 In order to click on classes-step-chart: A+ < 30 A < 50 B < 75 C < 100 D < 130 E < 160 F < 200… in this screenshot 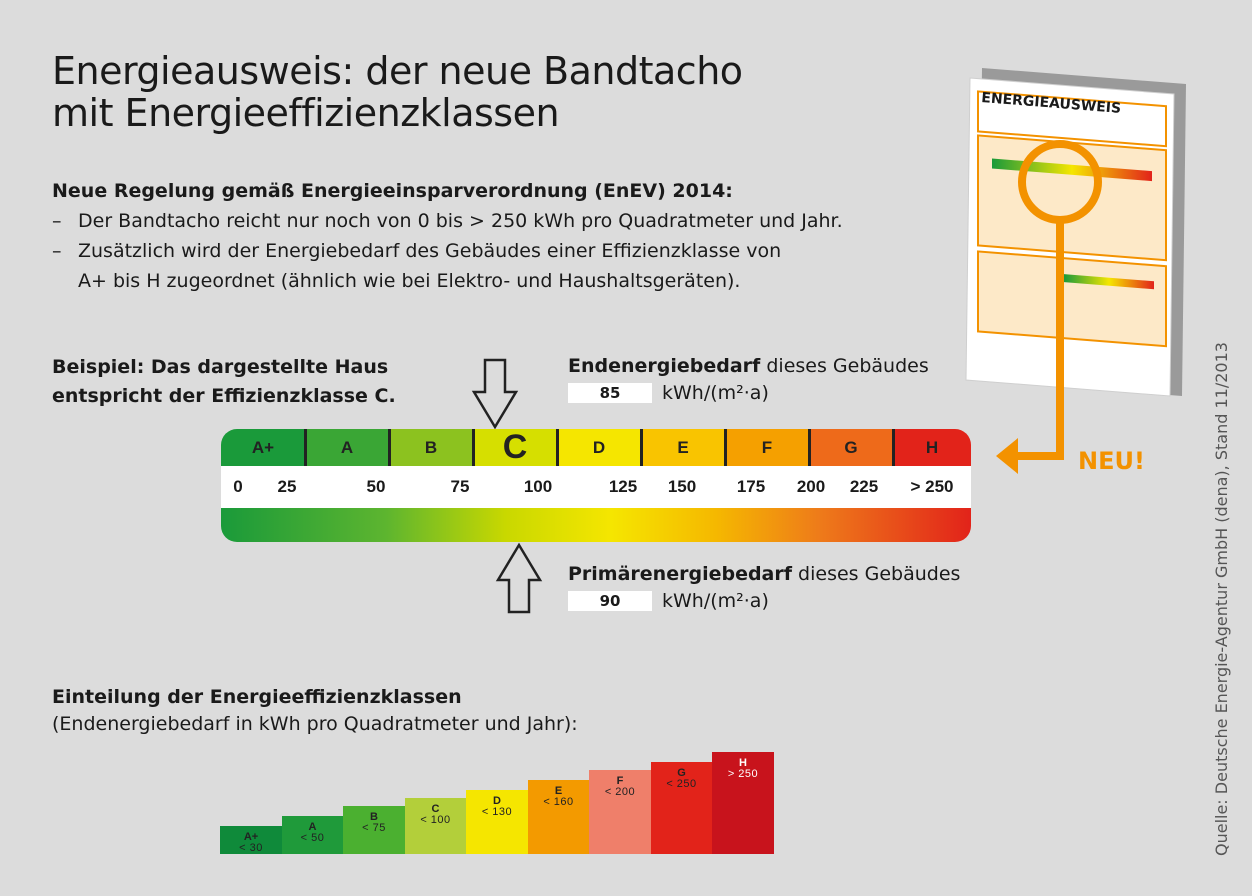, I will do `click(500, 797)`.